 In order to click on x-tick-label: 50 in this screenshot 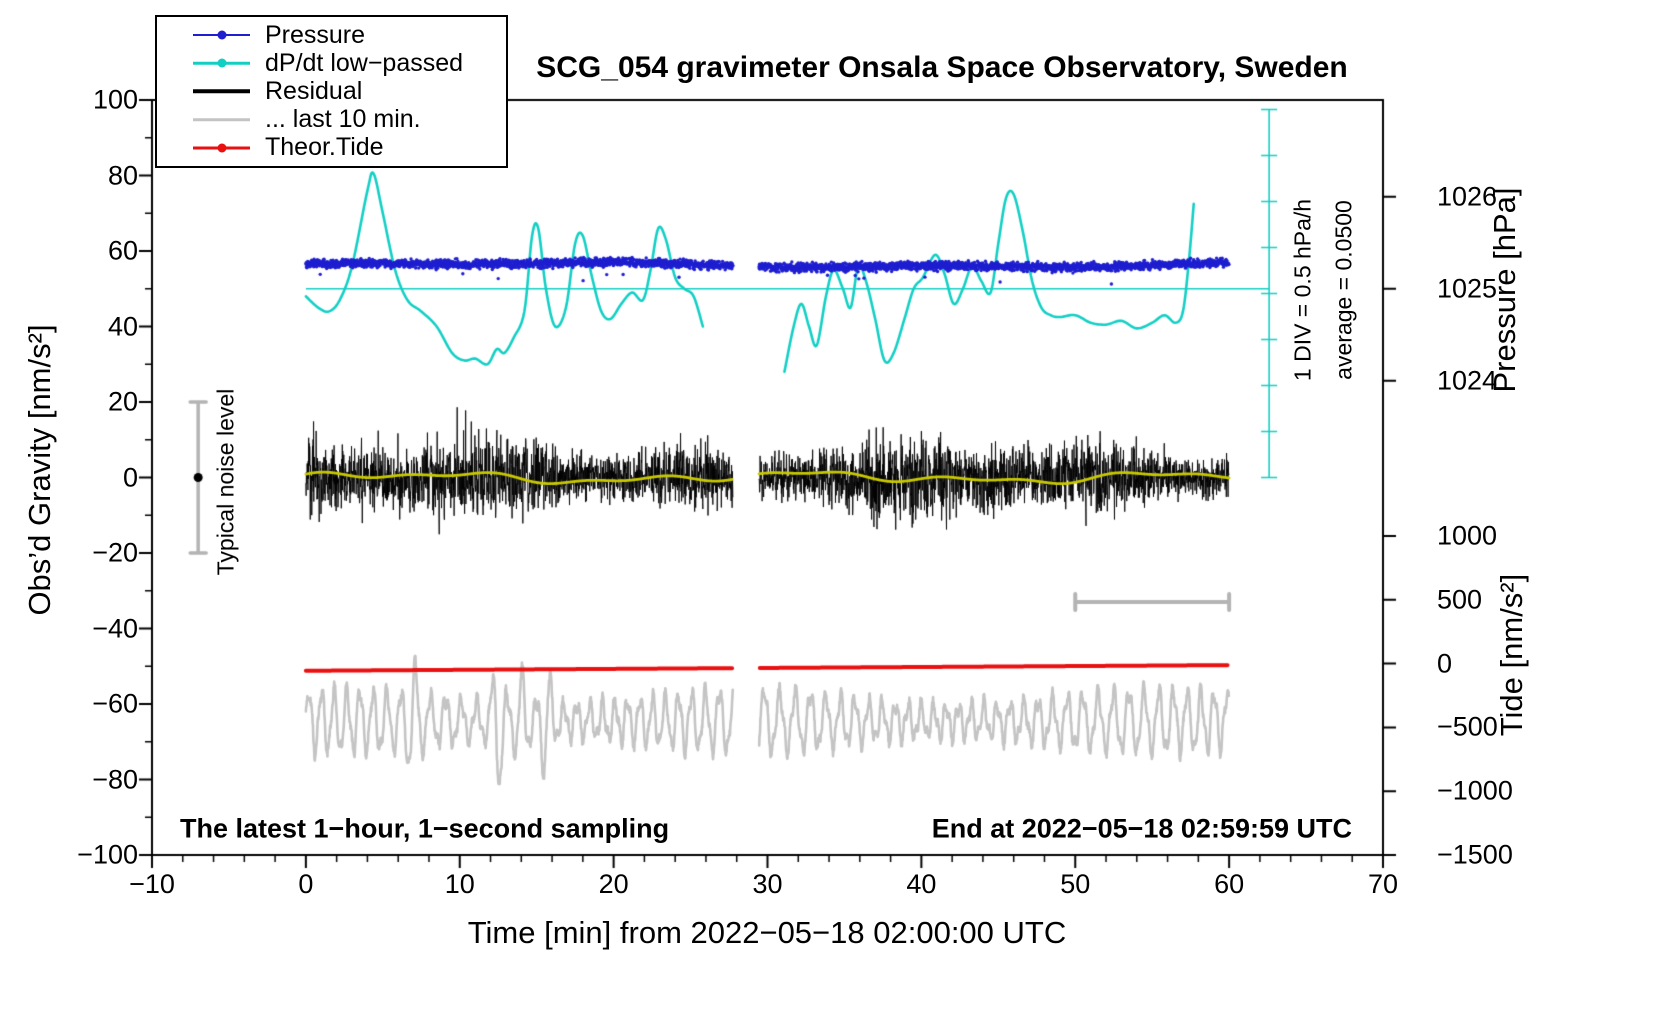, I will do `click(1075, 884)`.